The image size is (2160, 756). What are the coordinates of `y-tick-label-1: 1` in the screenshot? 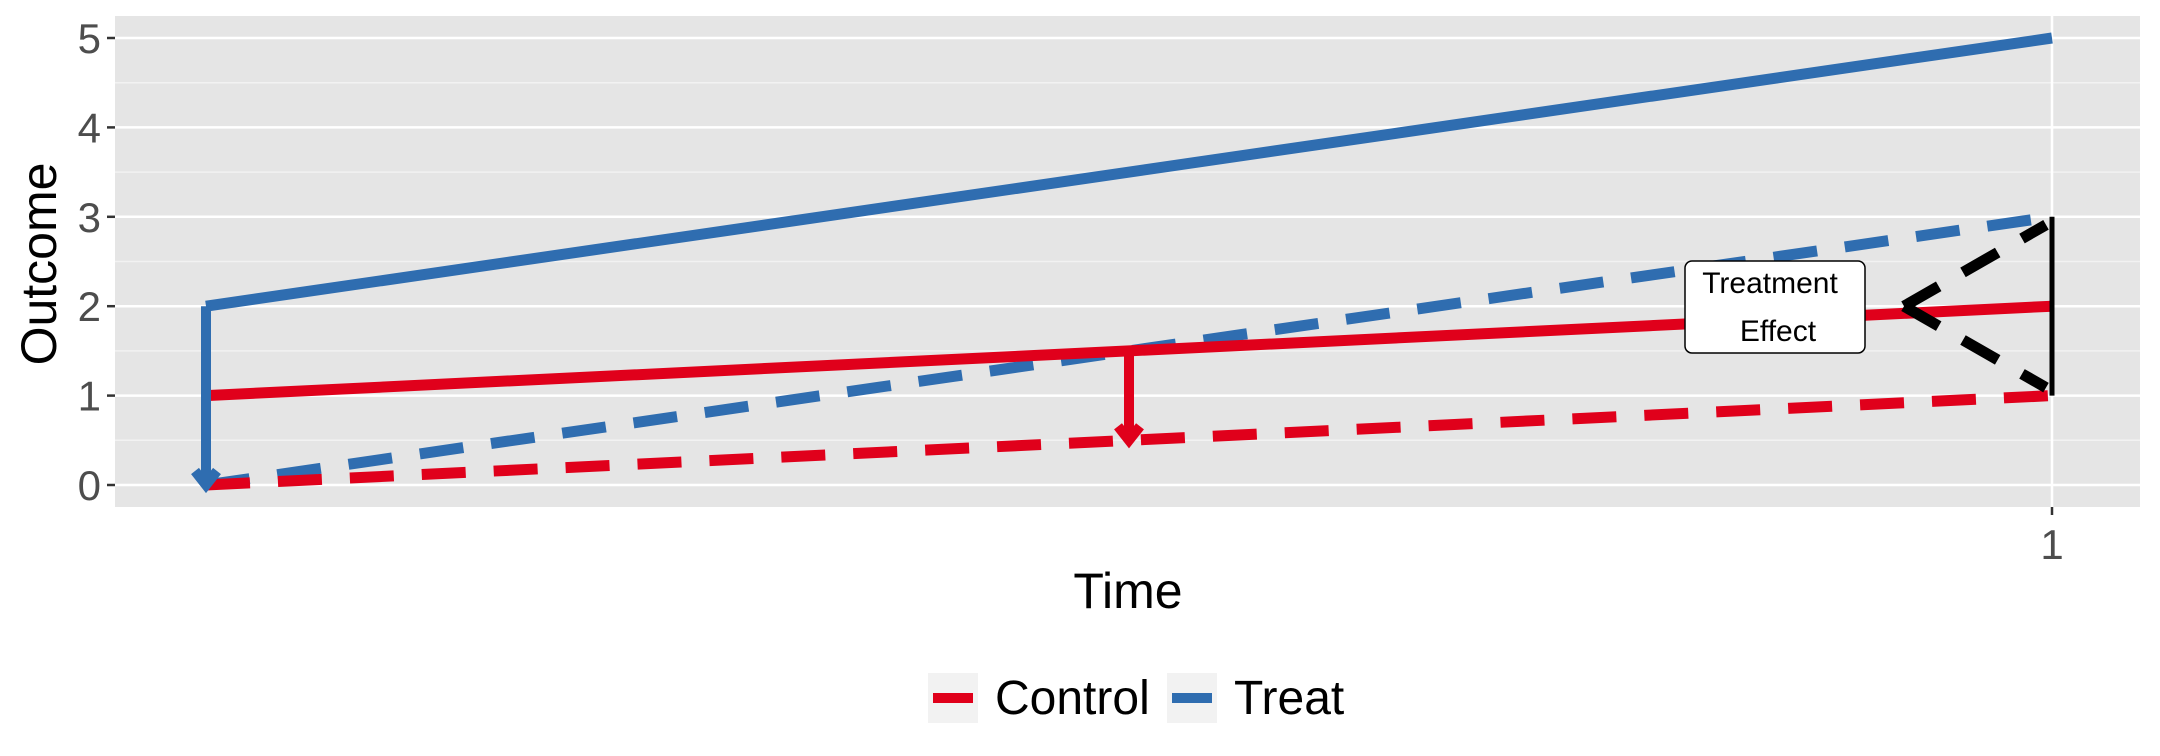 It's located at (89, 396).